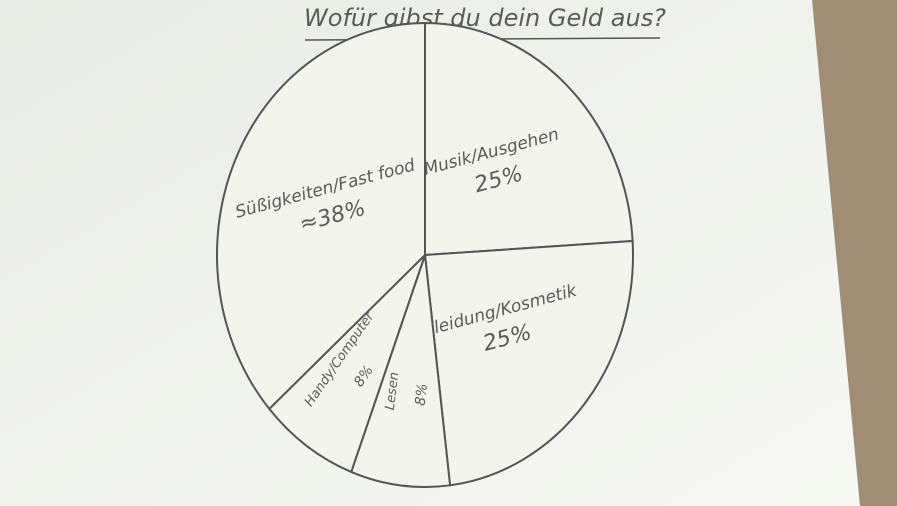  I want to click on slice-value-label: 8%, so click(422, 395).